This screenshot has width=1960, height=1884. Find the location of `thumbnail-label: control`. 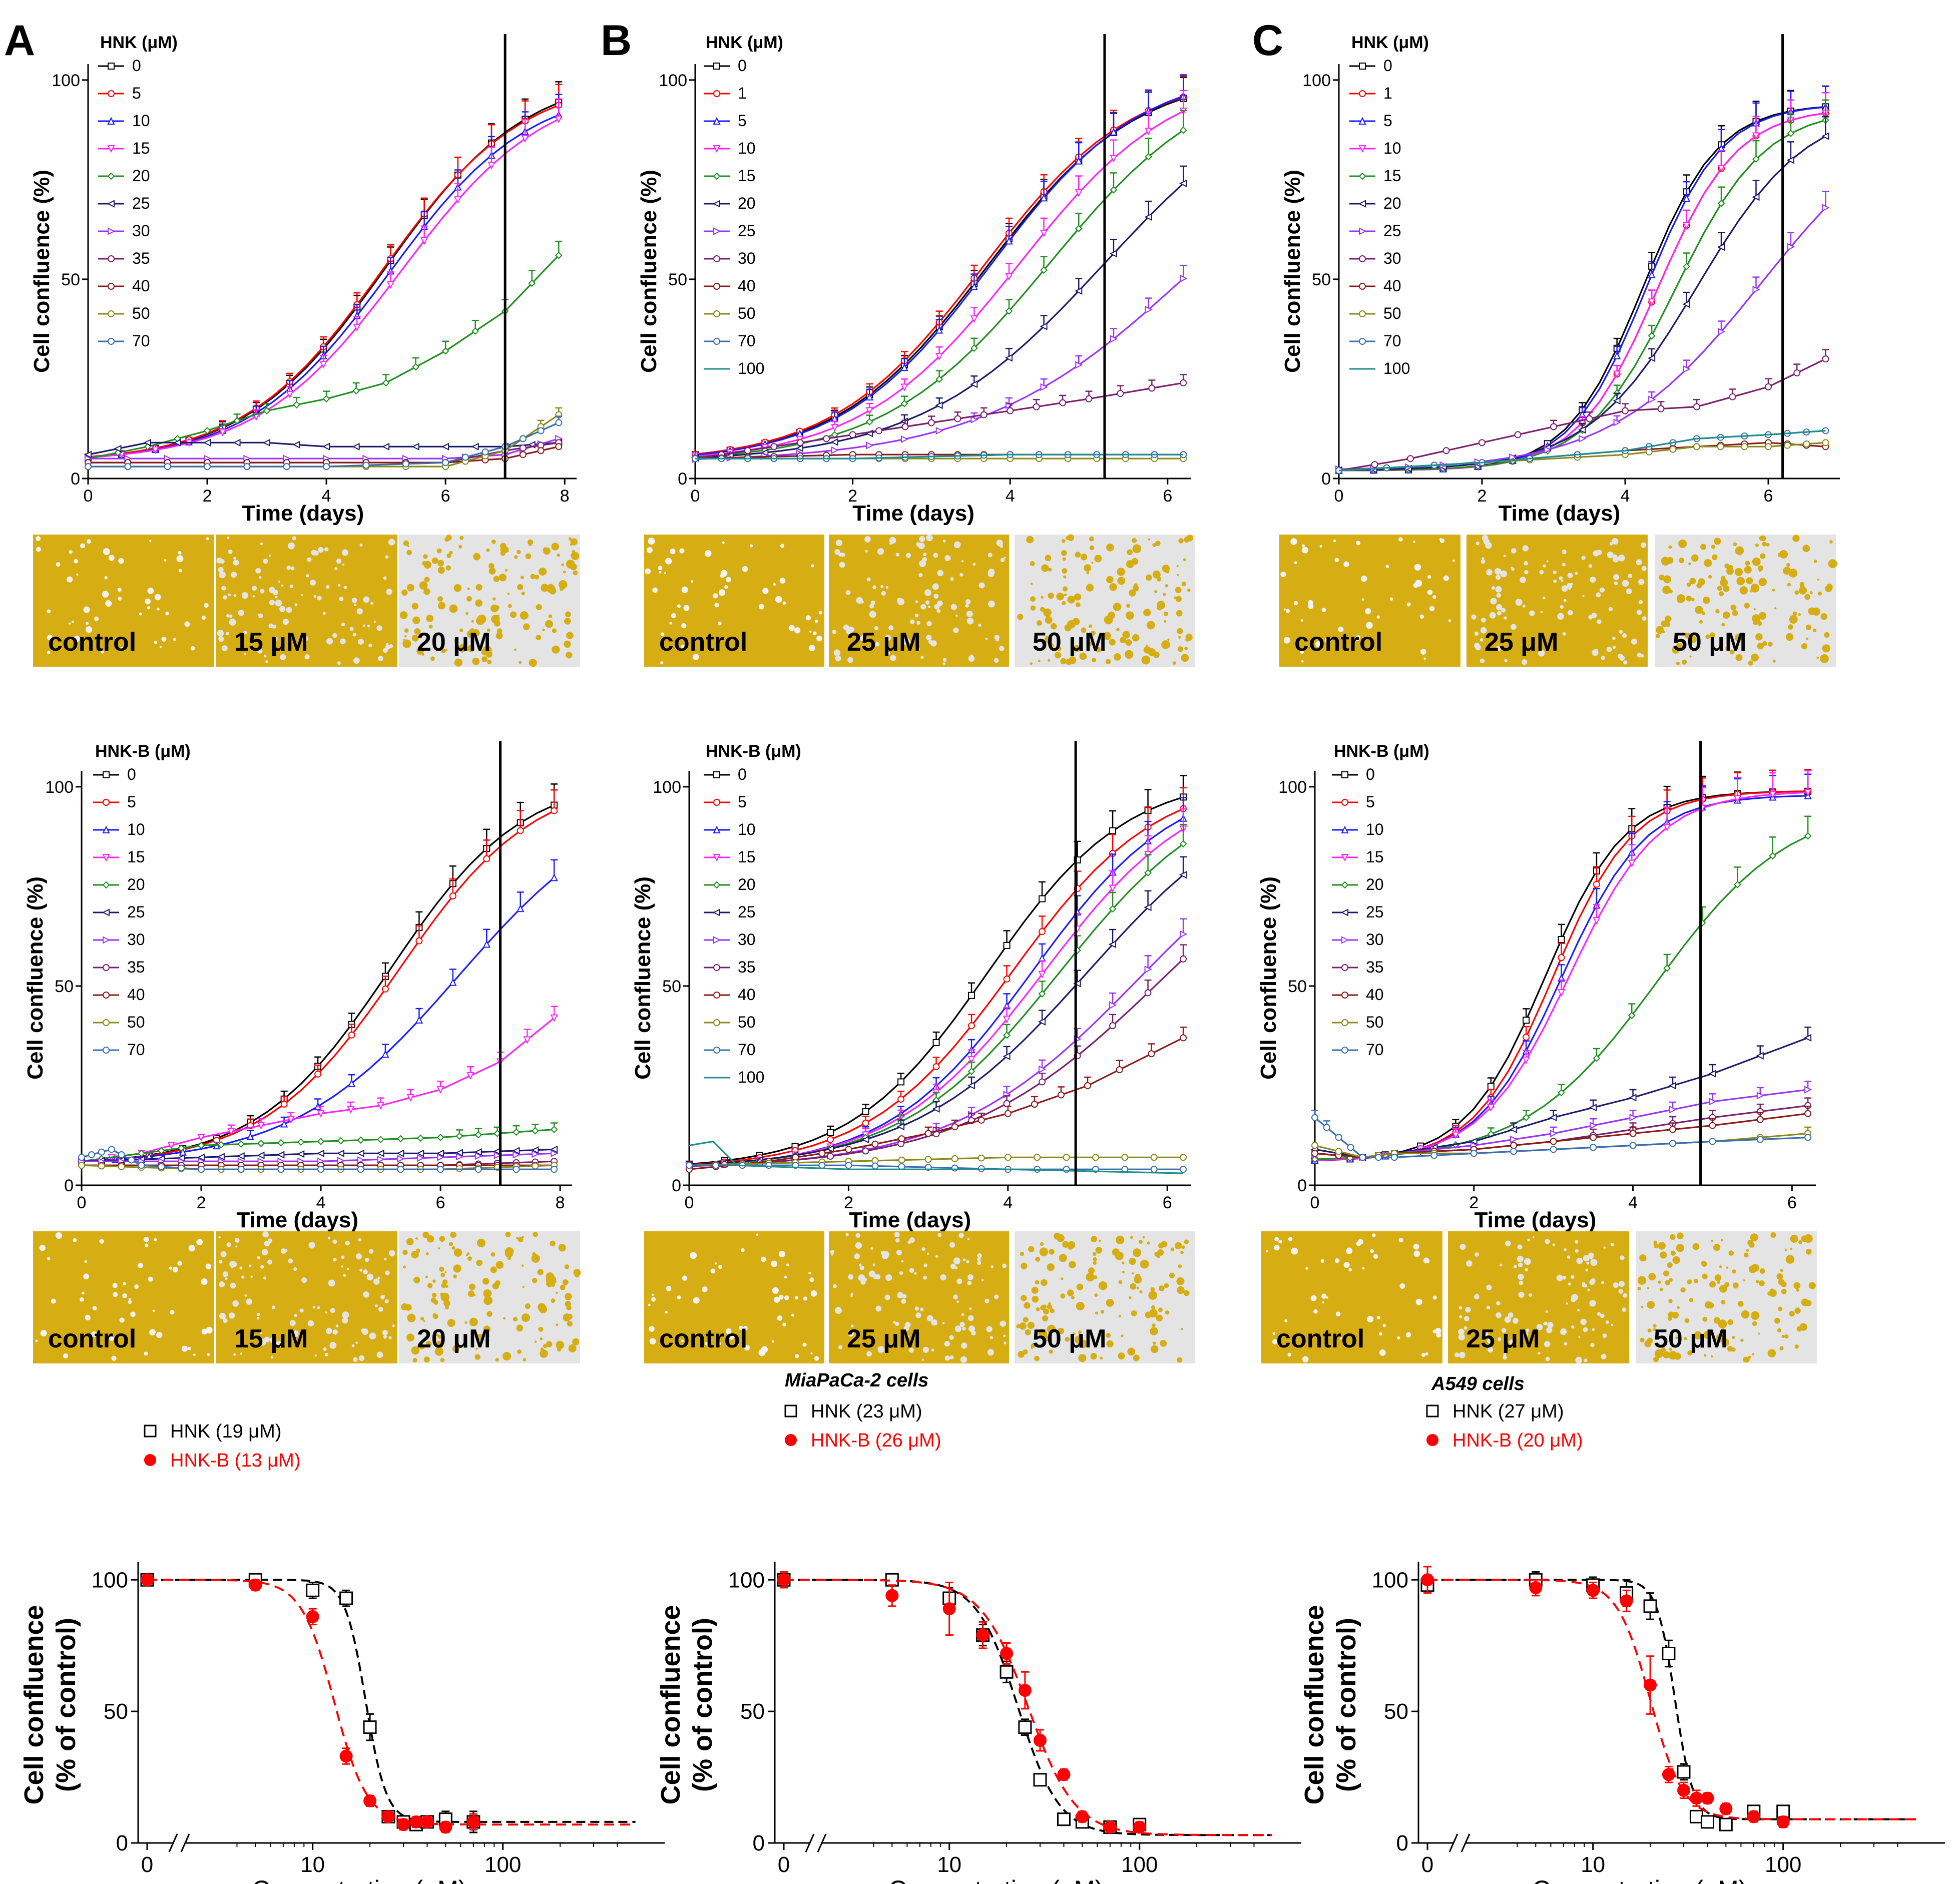

thumbnail-label: control is located at coordinates (1320, 1338).